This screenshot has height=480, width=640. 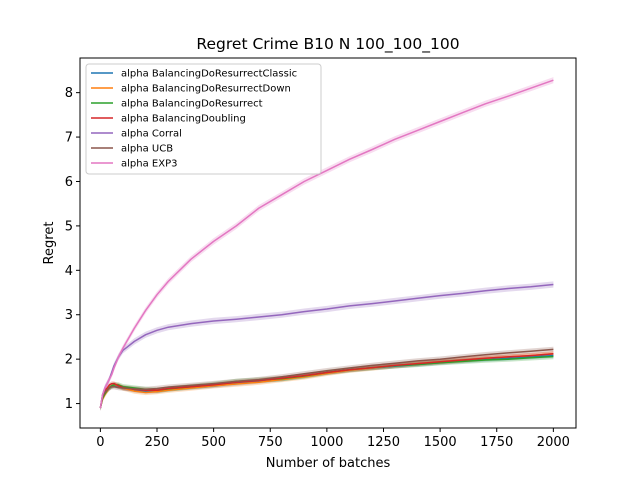 I want to click on x-tick-label-3: 750, so click(x=270, y=442).